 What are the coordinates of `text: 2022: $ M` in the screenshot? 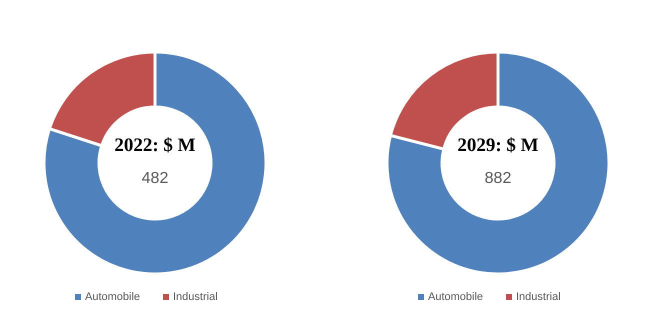 It's located at (155, 145).